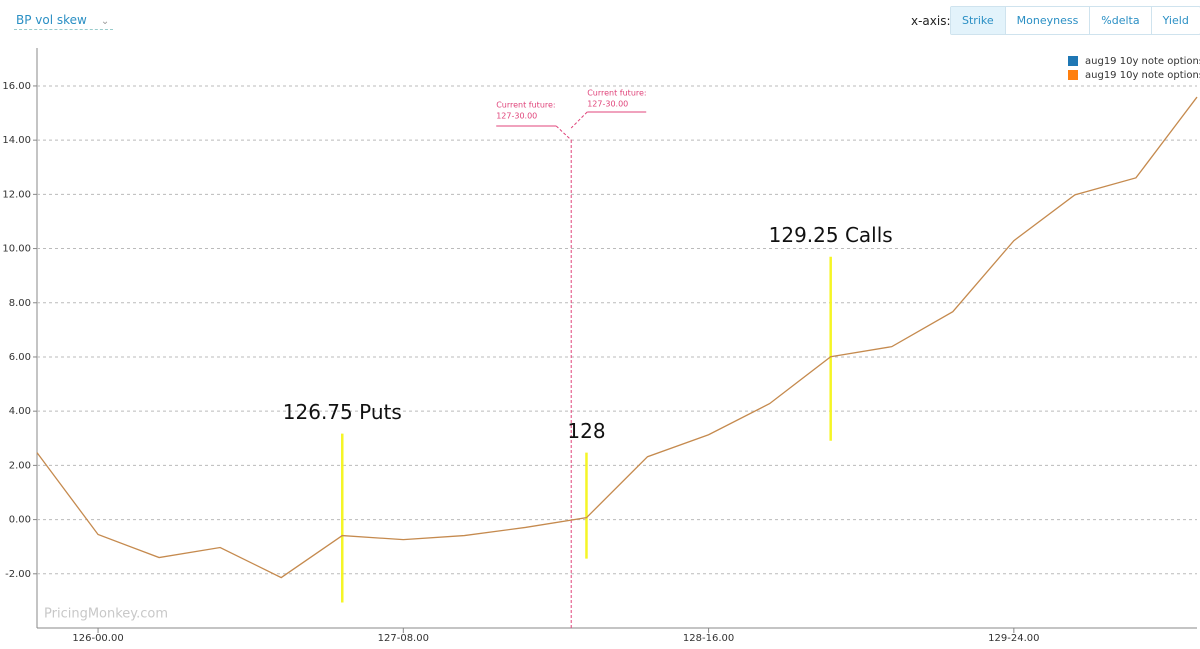 The width and height of the screenshot is (1200, 649). I want to click on y-tick-label: 10.00, so click(16, 249).